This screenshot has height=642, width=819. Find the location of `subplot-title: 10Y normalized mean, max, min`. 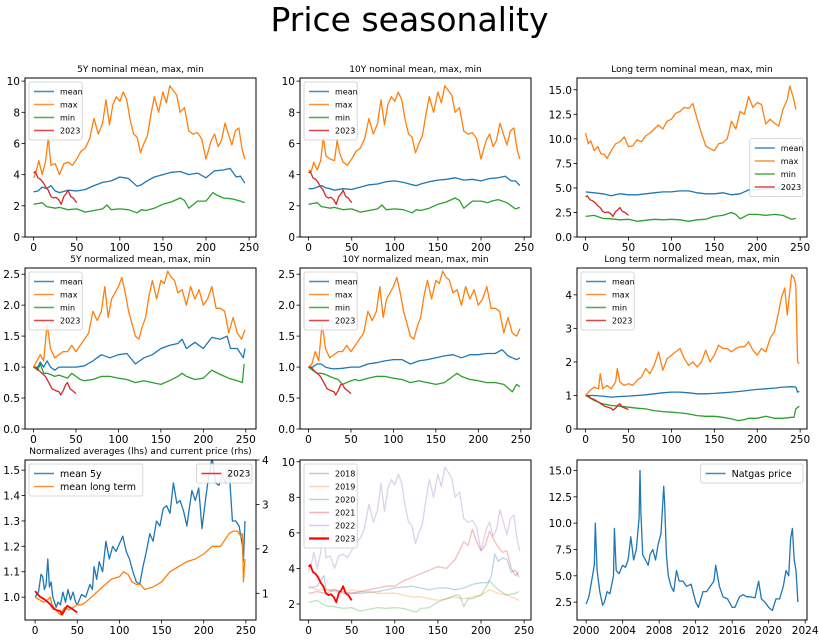

subplot-title: 10Y normalized mean, max, min is located at coordinates (415, 260).